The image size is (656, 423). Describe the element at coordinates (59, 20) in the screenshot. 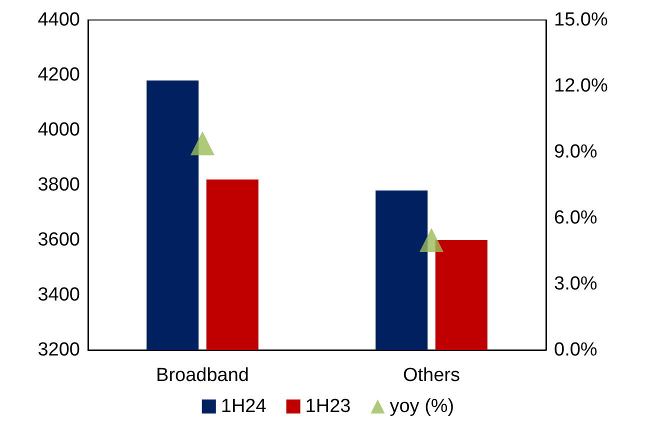

I see `y-tick-label: 4400` at that location.